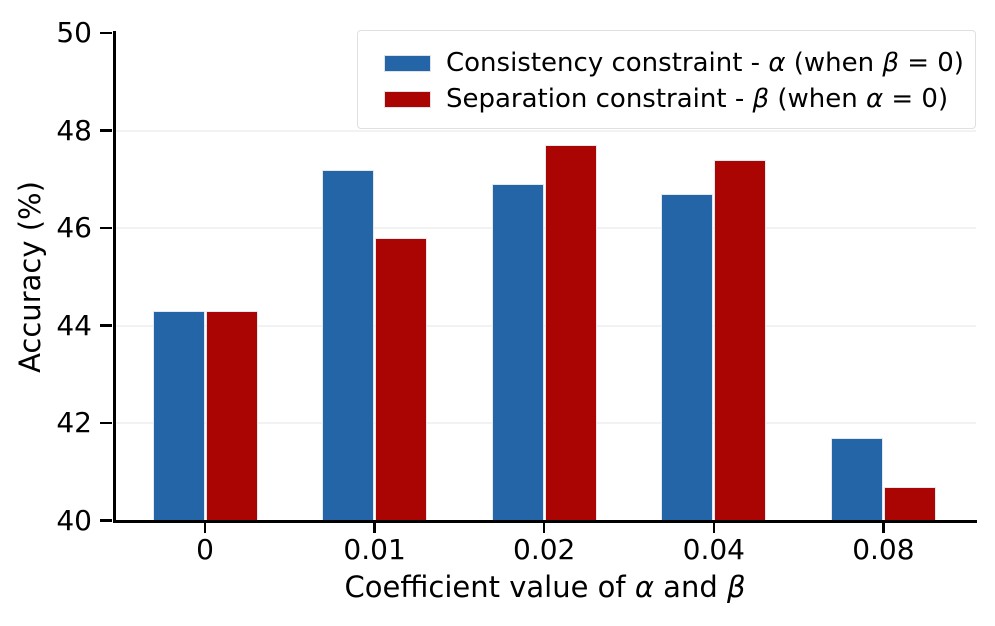 The width and height of the screenshot is (995, 626). I want to click on legend-label-text: Consistency constraint -, so click(607, 63).